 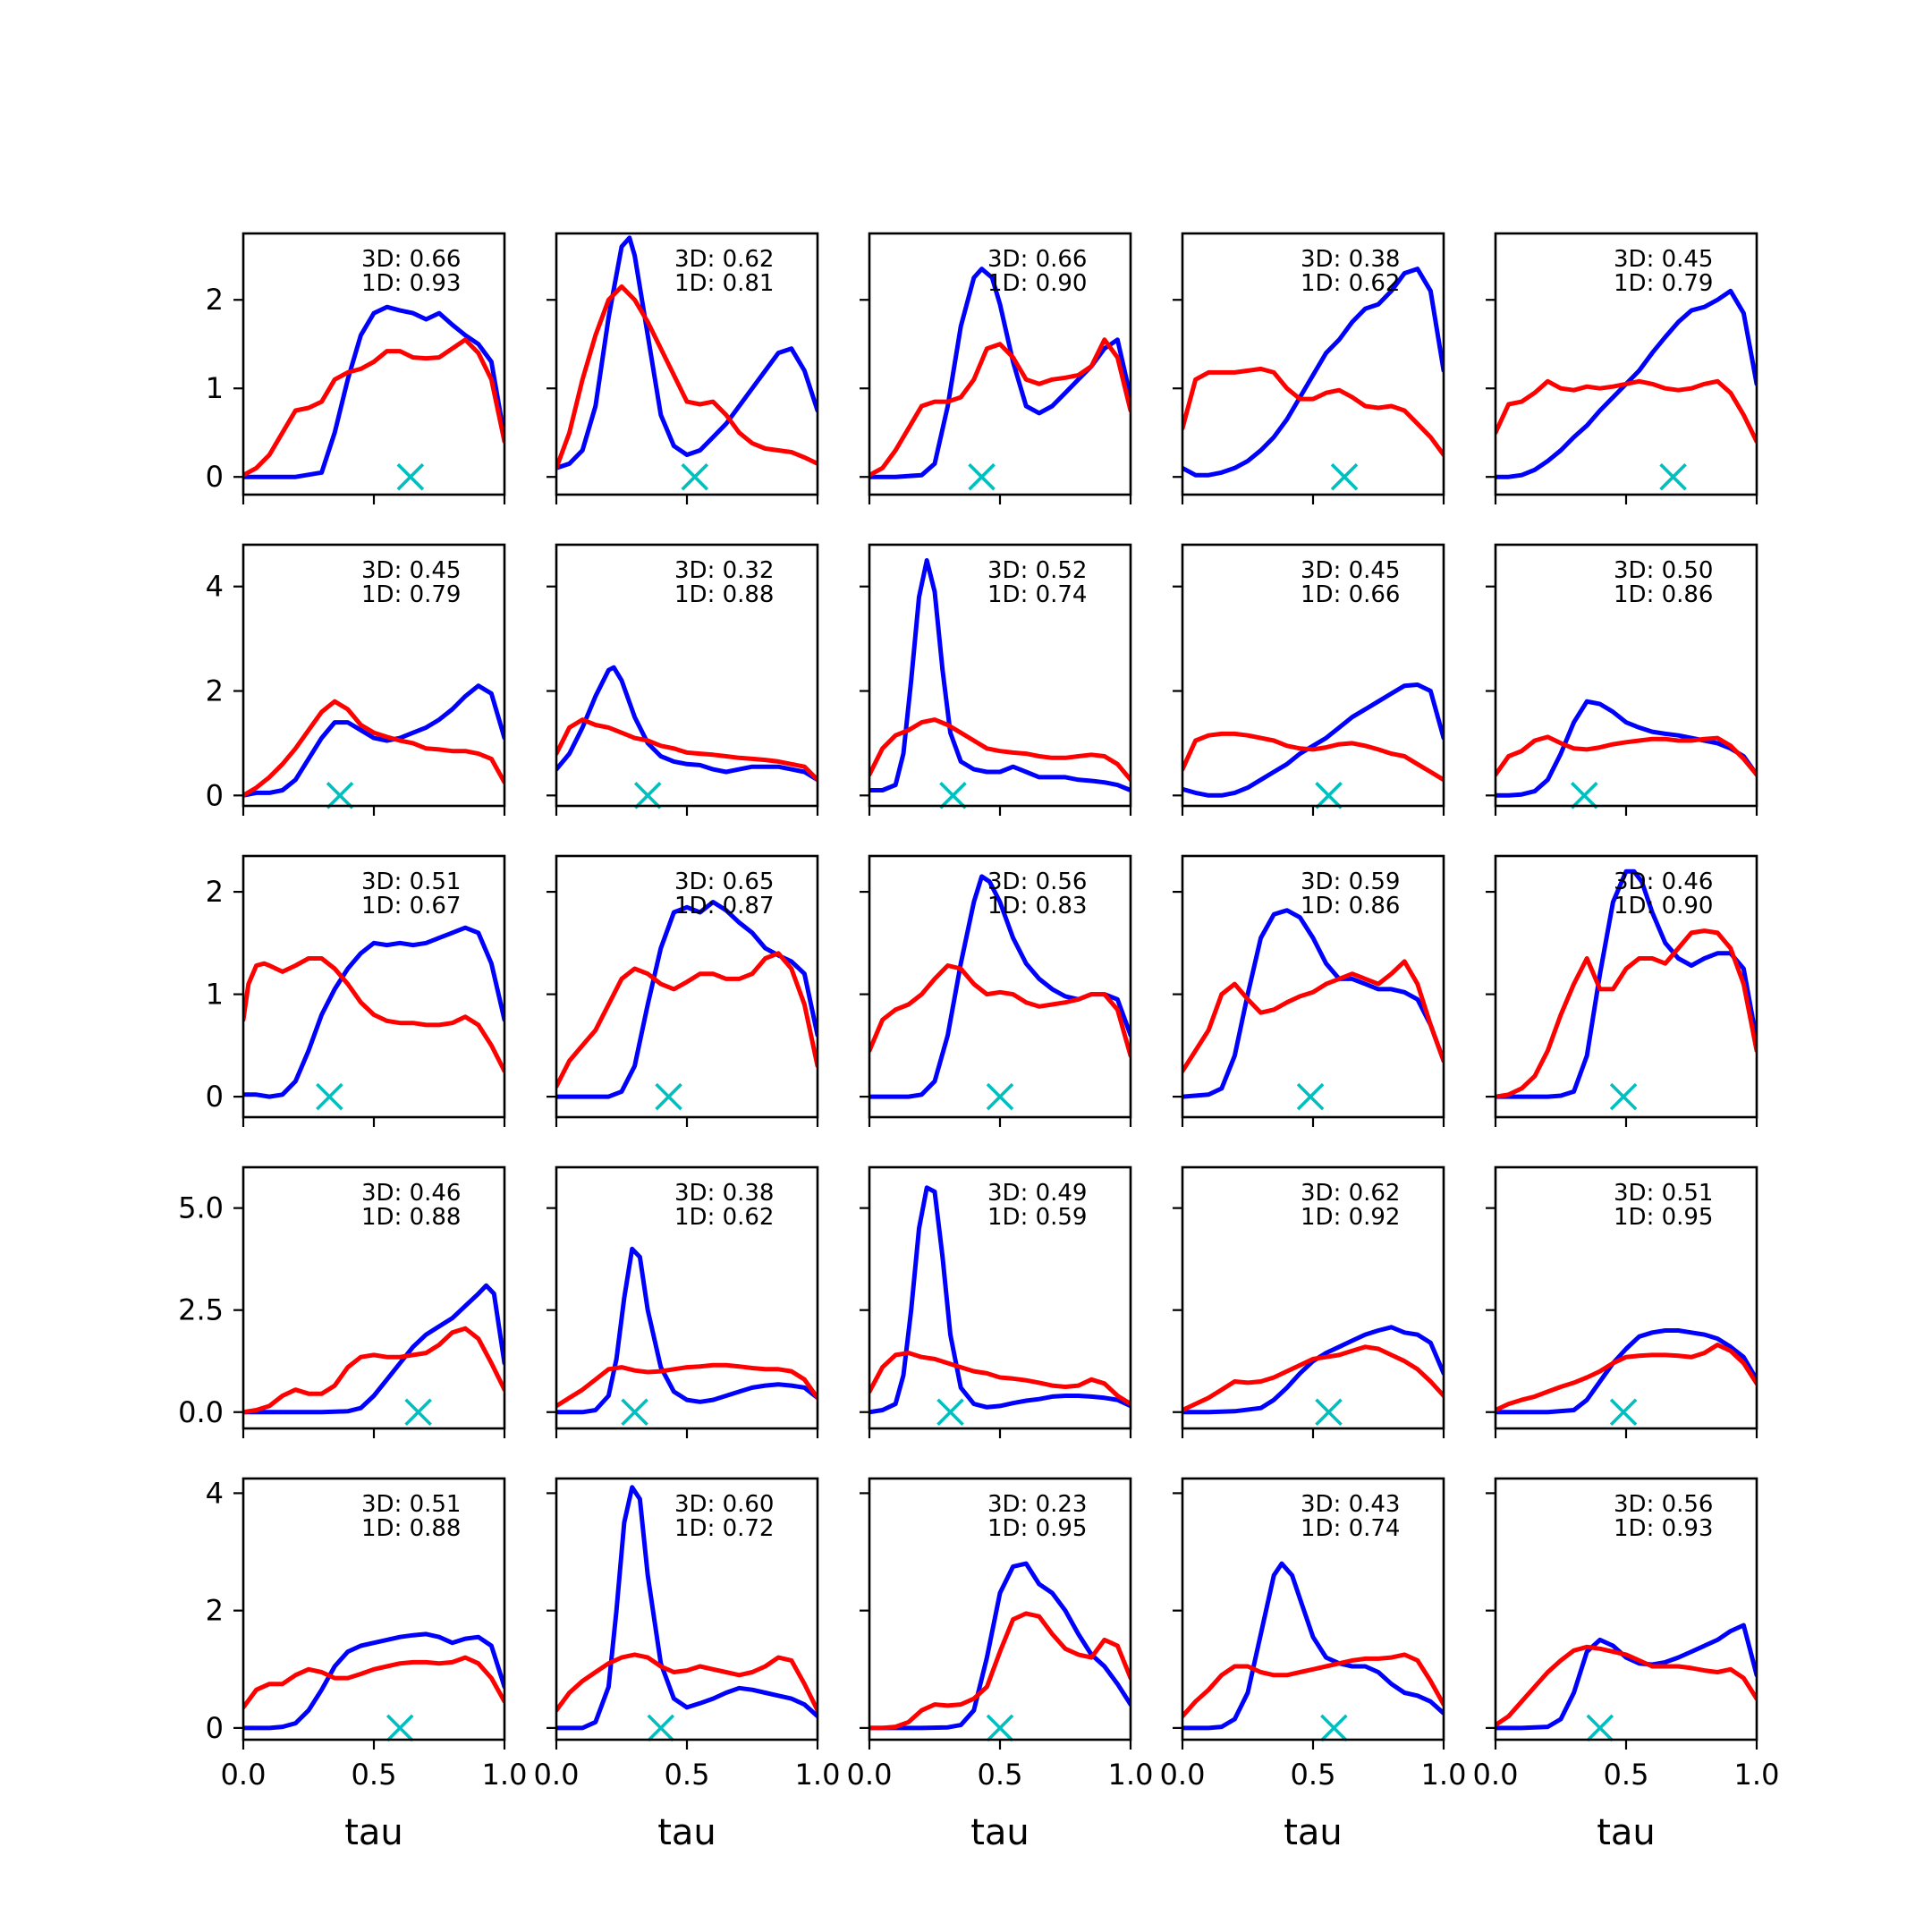 I want to click on annotation-1d: 1D: 0.79, so click(x=411, y=594).